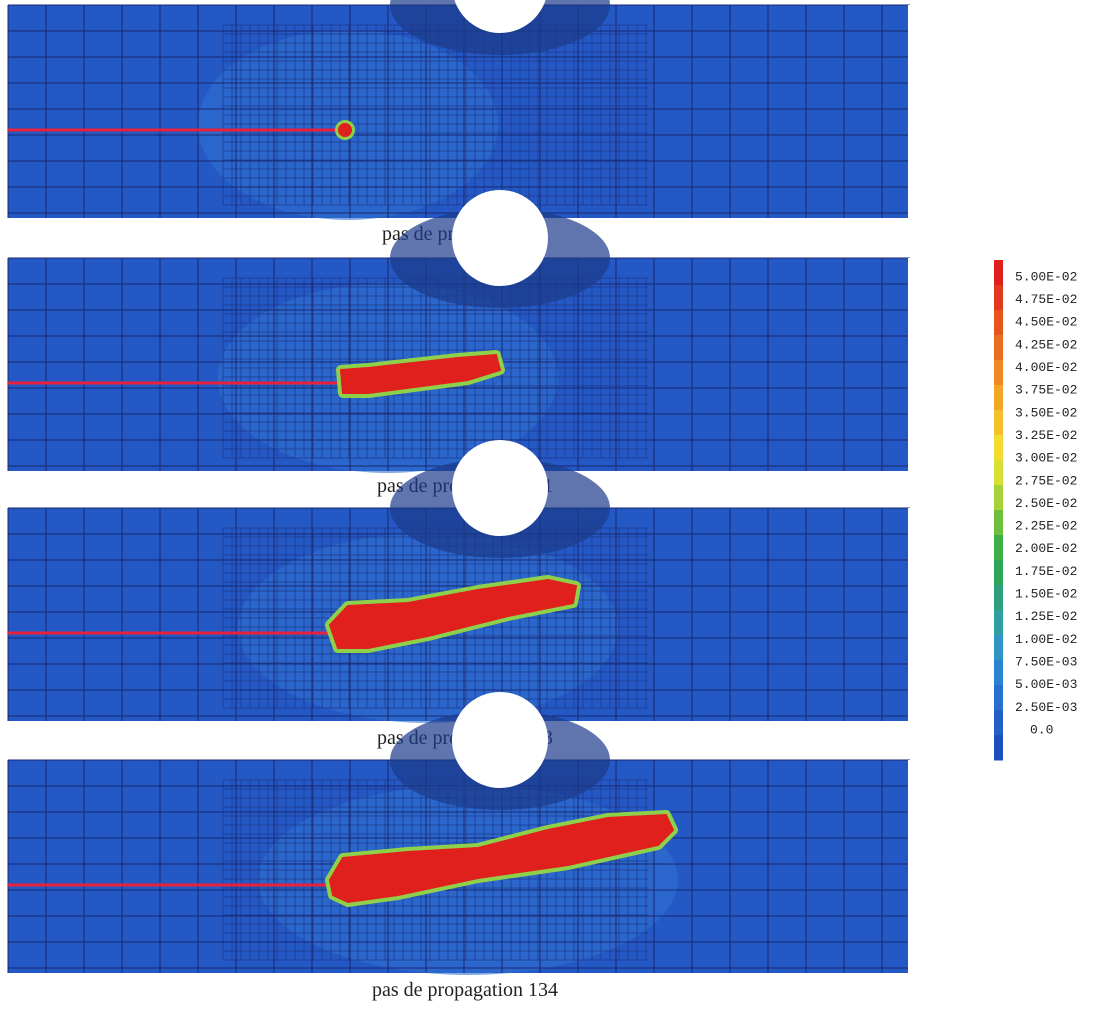  I want to click on colorbar-label: 3.00E-02, so click(1046, 458).